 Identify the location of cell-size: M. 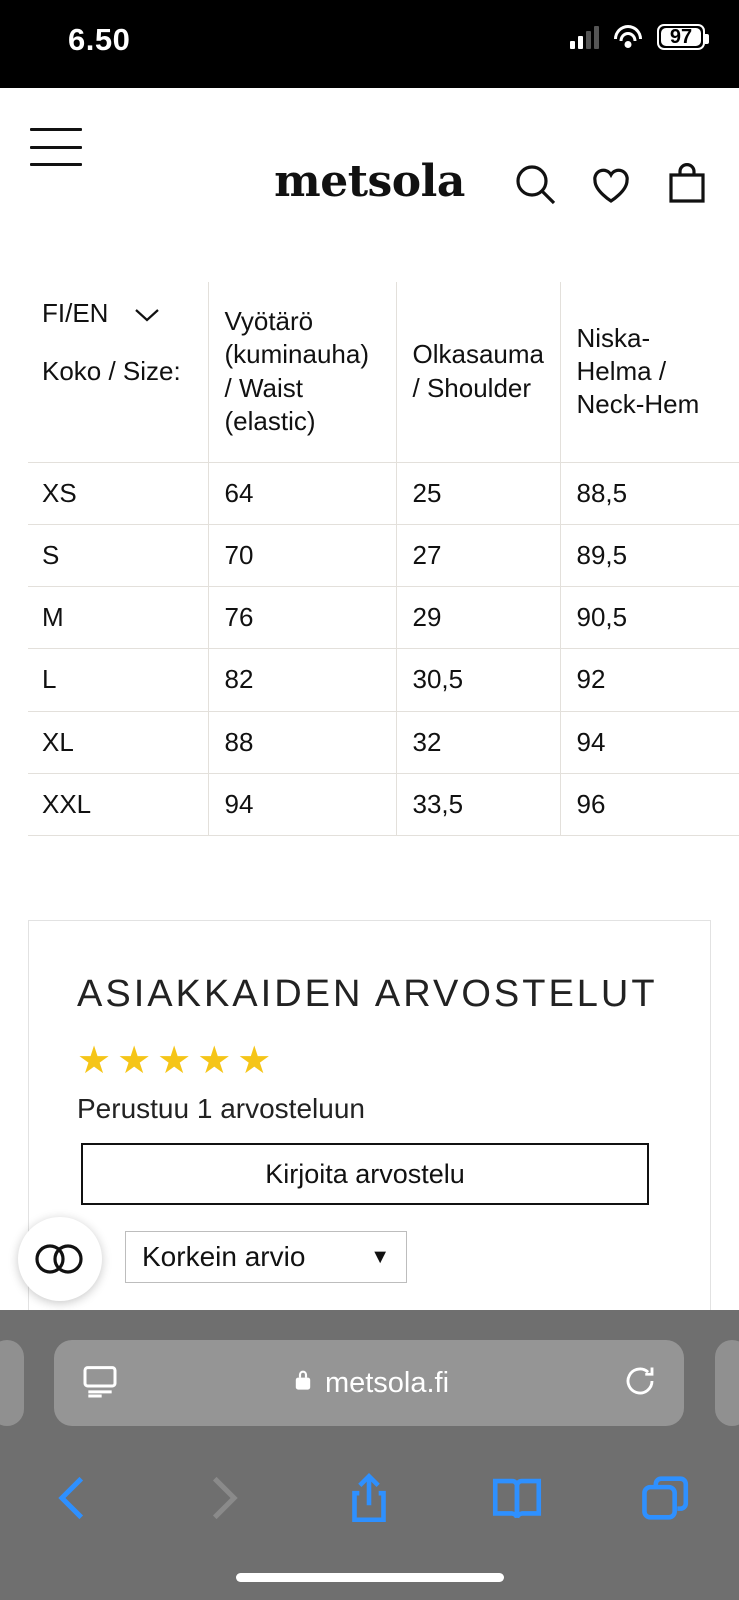
(118, 618).